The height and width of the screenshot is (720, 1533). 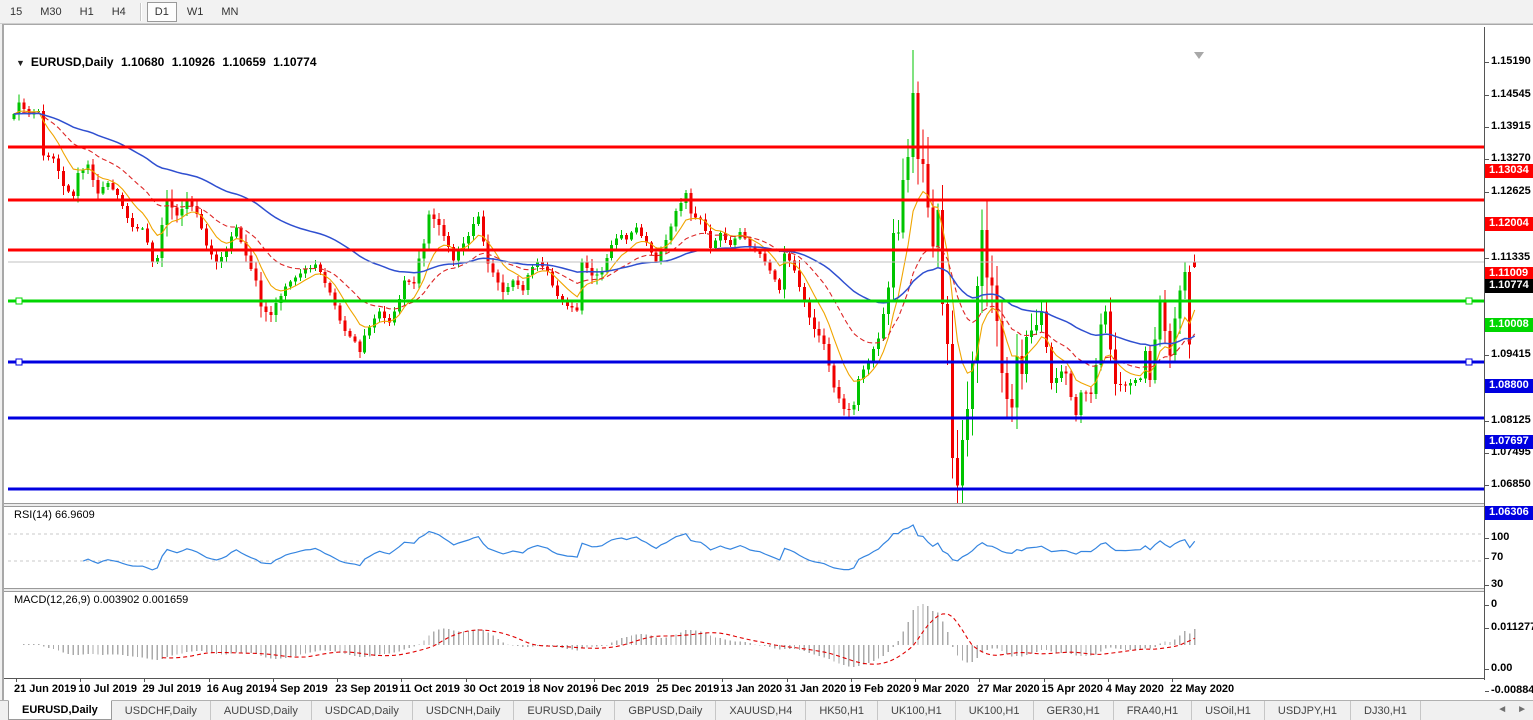 What do you see at coordinates (295, 62) in the screenshot?
I see `ohlc-close: 1.10774` at bounding box center [295, 62].